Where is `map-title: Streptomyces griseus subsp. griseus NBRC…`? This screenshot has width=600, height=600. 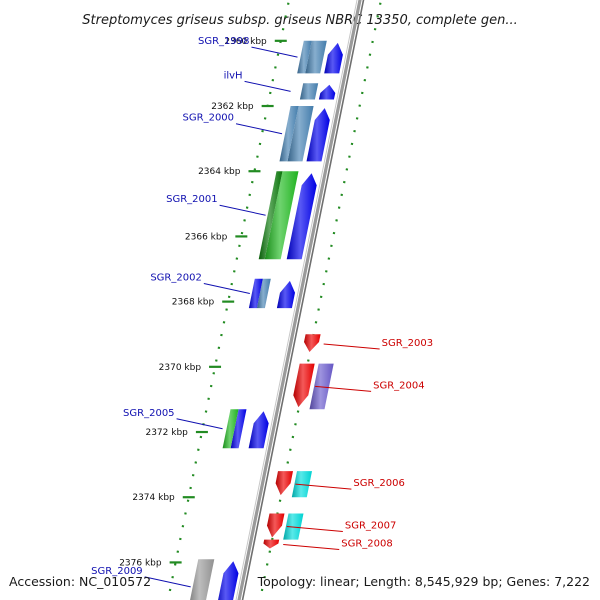 map-title: Streptomyces griseus subsp. griseus NBRC… is located at coordinates (299, 20).